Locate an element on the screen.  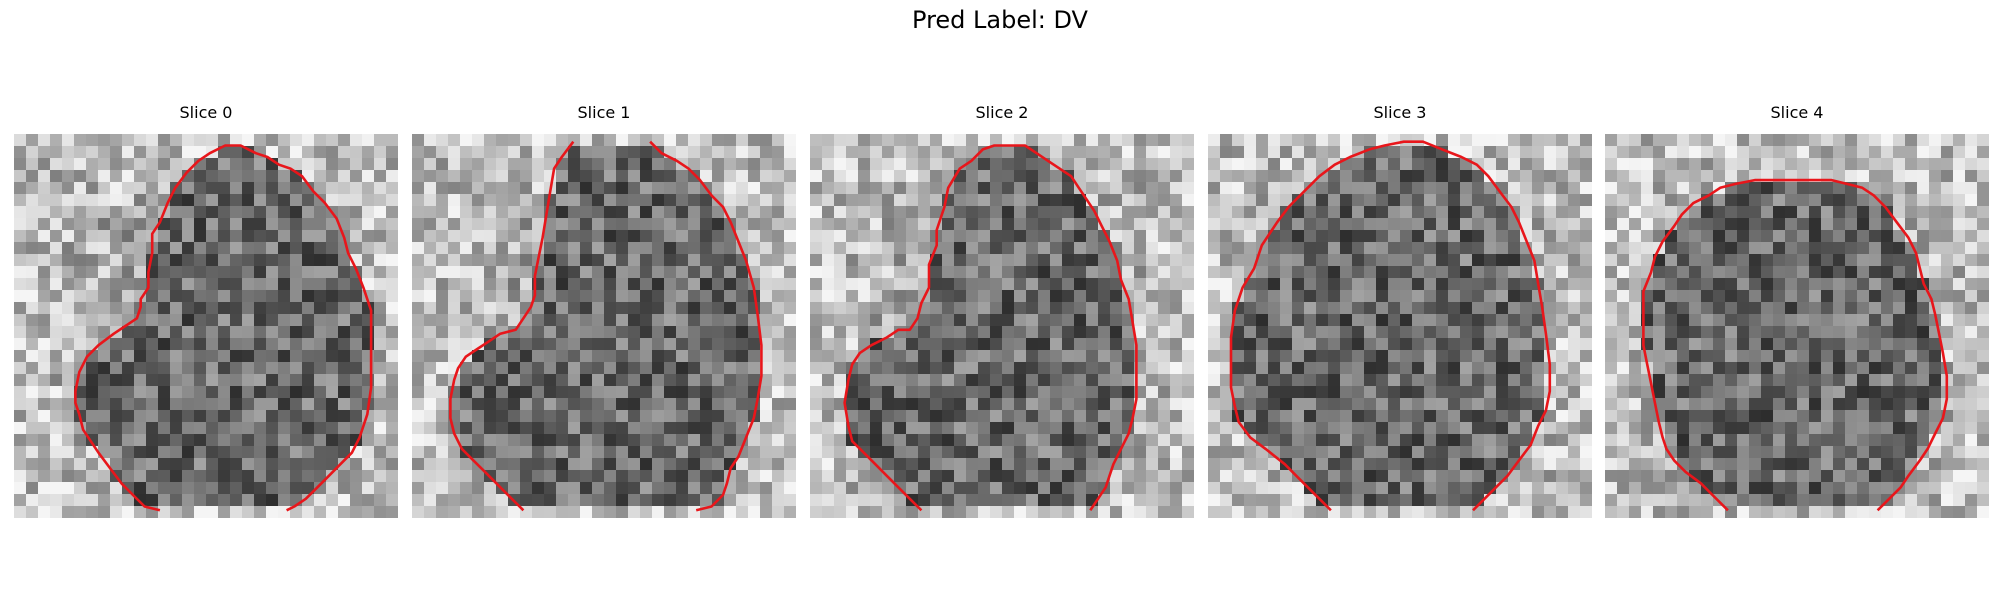
slice-panel-2: Slice 2 is located at coordinates (1002, 313).